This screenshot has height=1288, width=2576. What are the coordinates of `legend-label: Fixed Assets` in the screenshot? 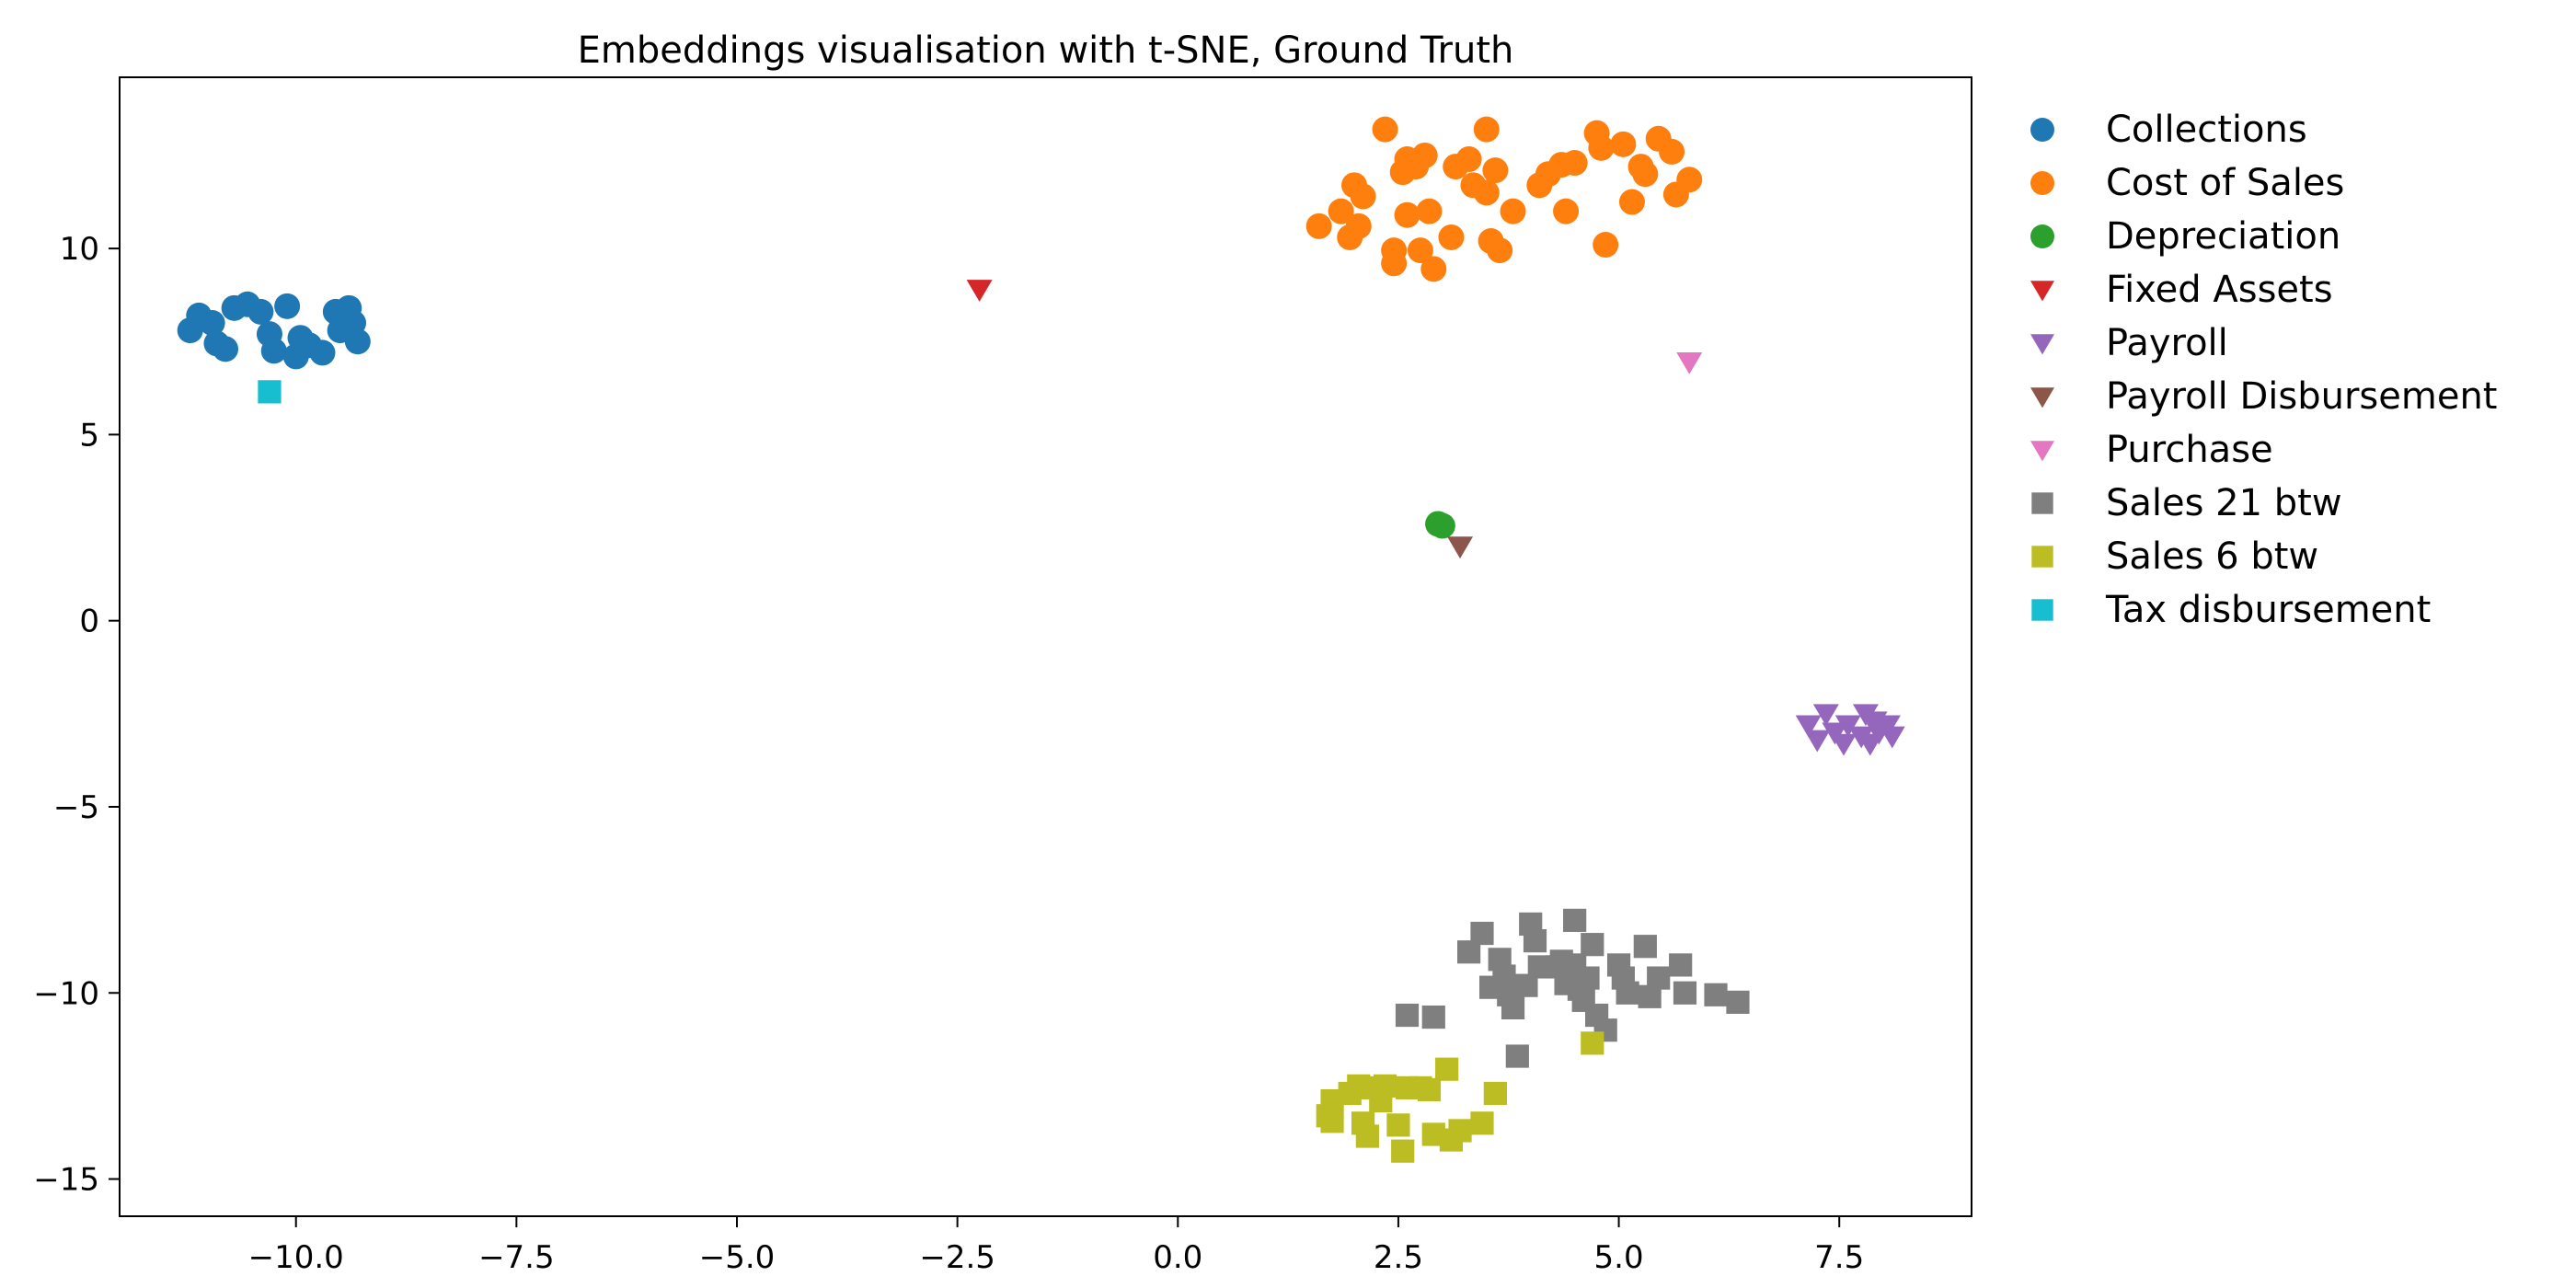 It's located at (2219, 290).